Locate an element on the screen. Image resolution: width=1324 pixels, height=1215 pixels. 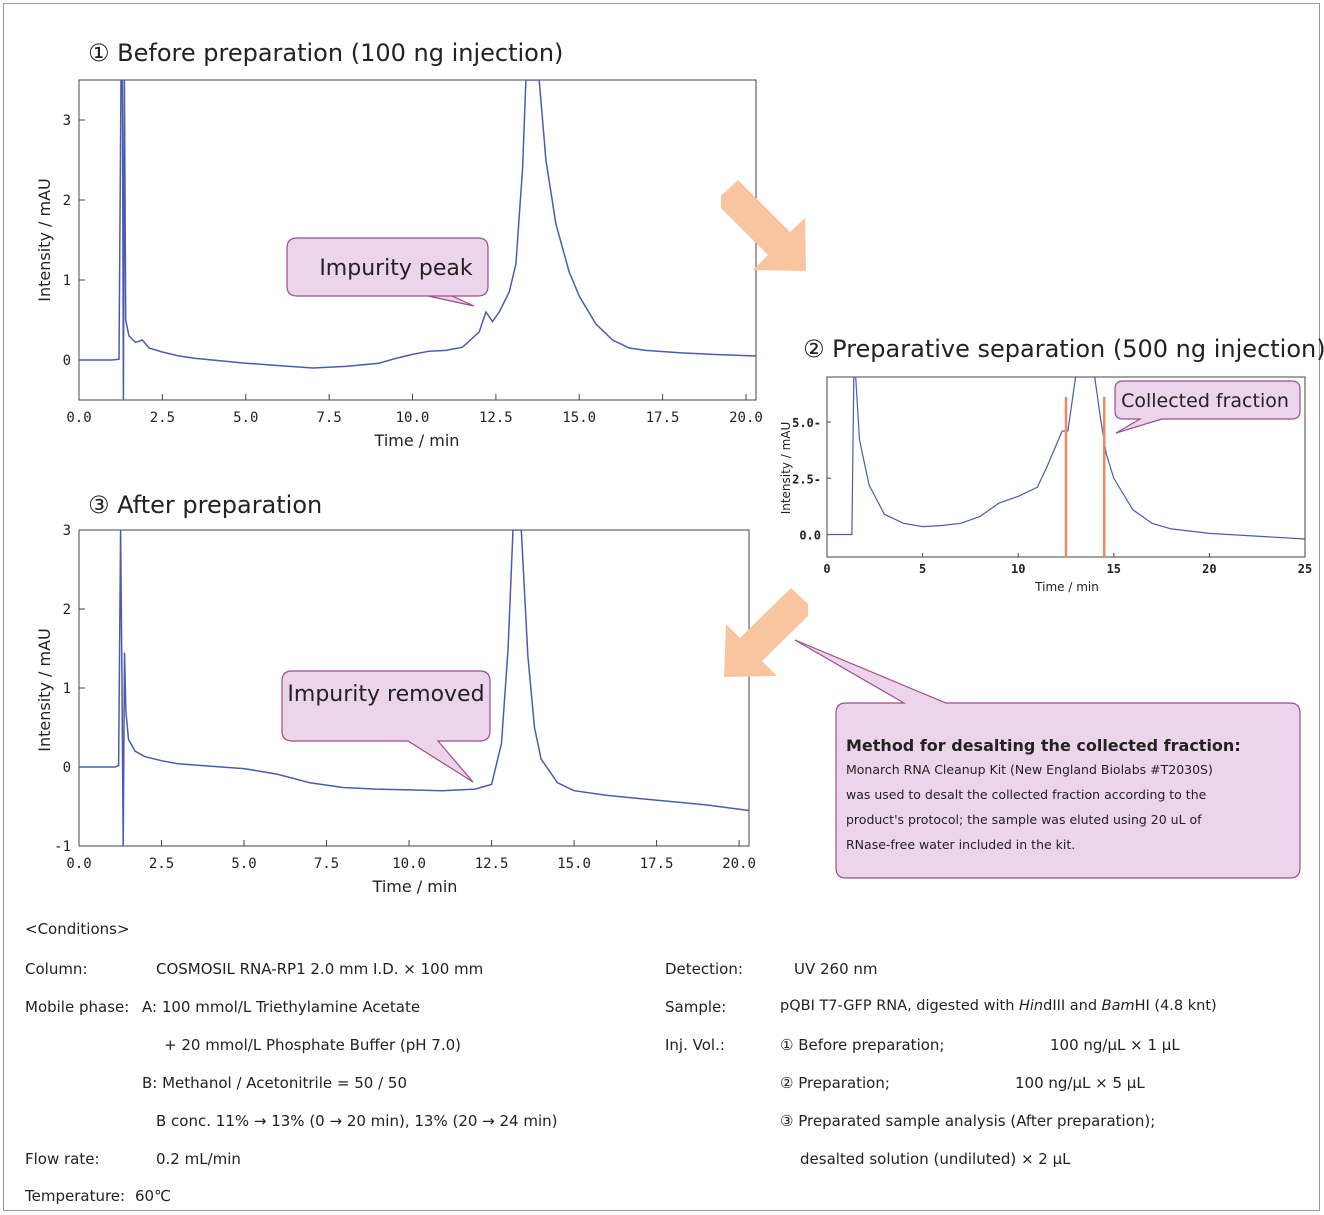
callout-collected-fraction: Collected fraction is located at coordinates (1207, 407).